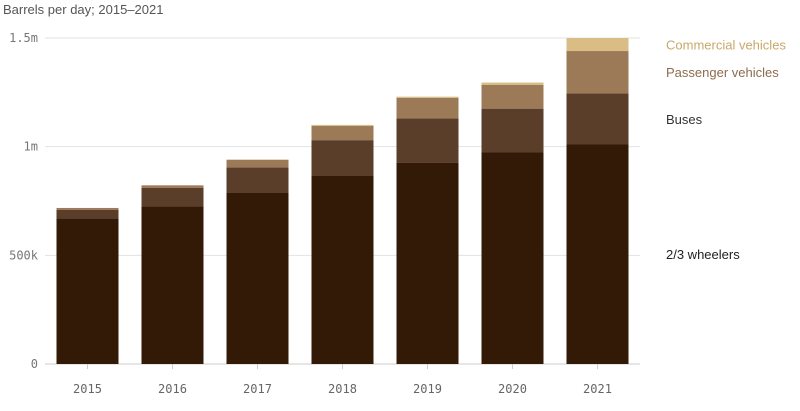  I want to click on x-tick-label: 2021, so click(597, 389).